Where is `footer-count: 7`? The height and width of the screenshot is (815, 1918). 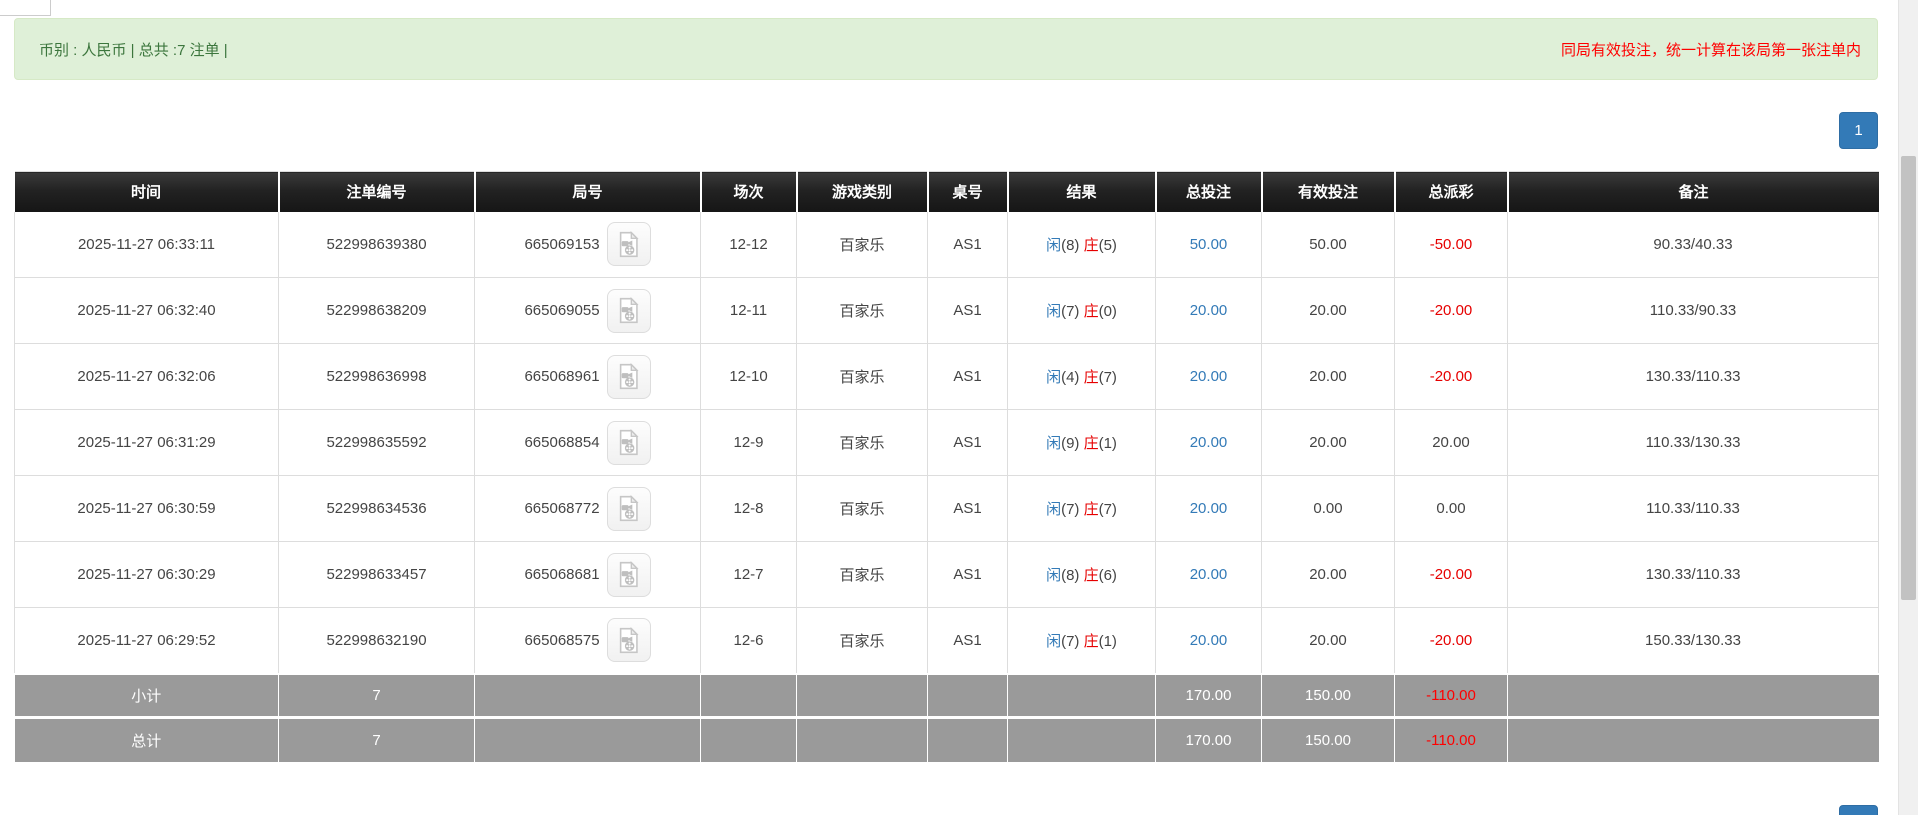 footer-count: 7 is located at coordinates (376, 739).